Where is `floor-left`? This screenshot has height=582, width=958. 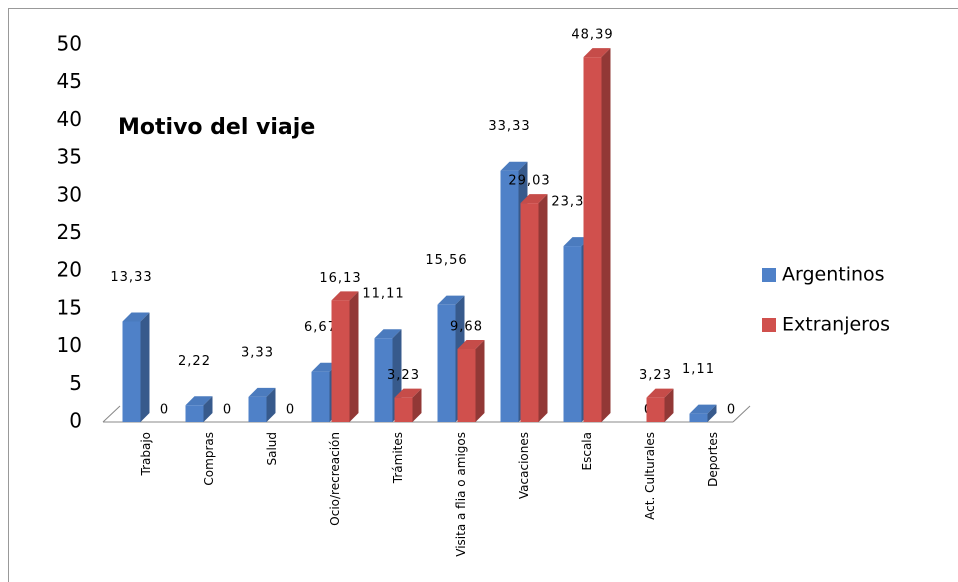 floor-left is located at coordinates (111, 414).